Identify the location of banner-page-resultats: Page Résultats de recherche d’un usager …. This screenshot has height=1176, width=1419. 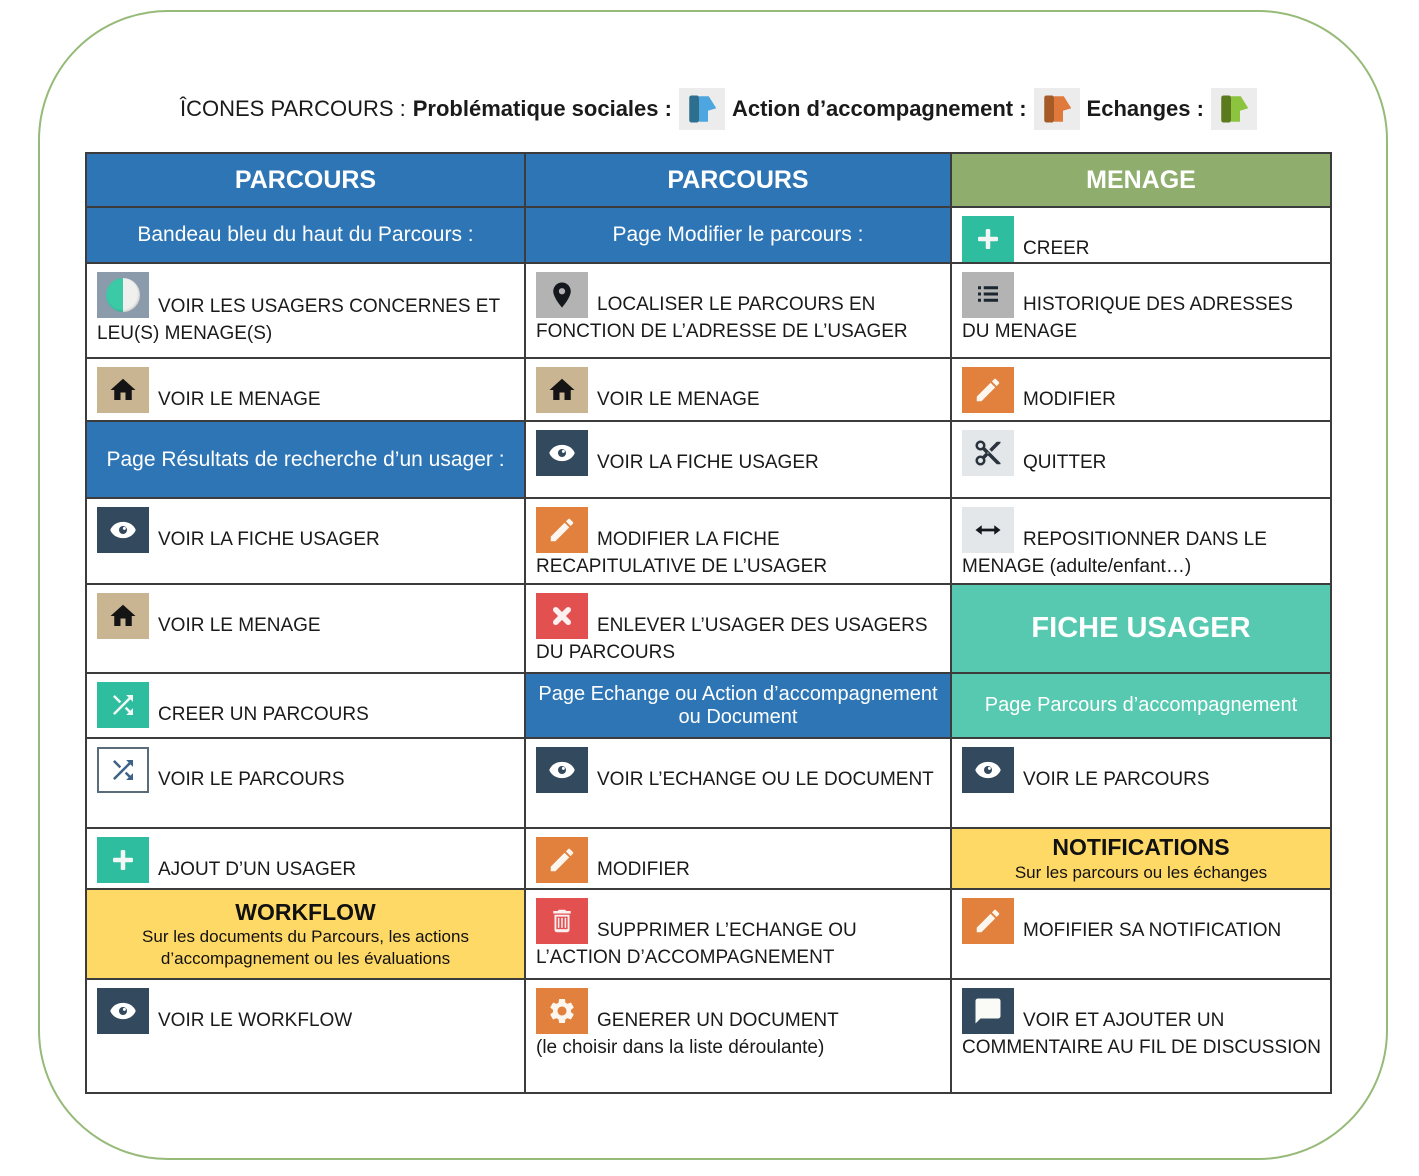
(306, 460).